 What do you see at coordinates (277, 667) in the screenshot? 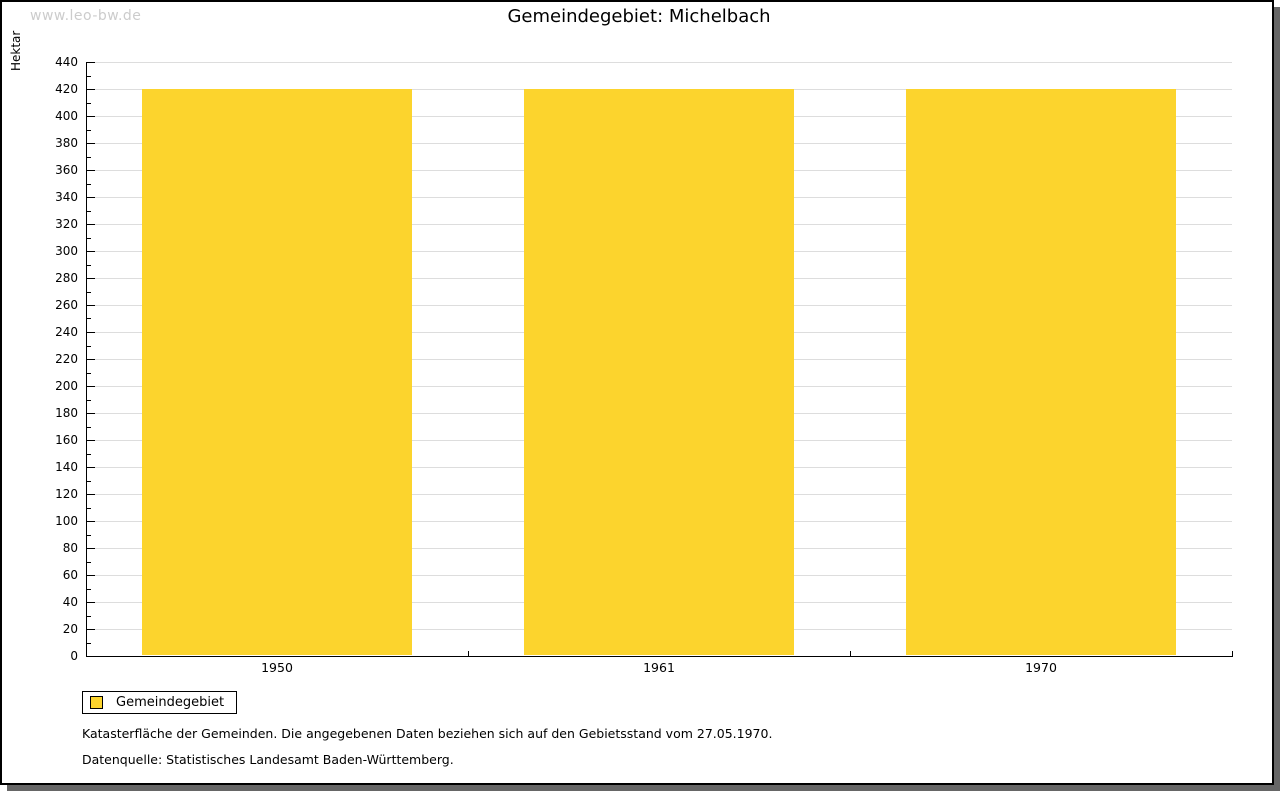
I see `x-tick-label: 1950` at bounding box center [277, 667].